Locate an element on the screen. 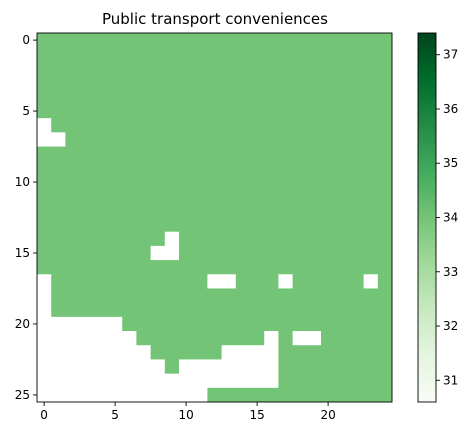 This screenshot has height=435, width=473. y-tick-label: 20 is located at coordinates (22, 324).